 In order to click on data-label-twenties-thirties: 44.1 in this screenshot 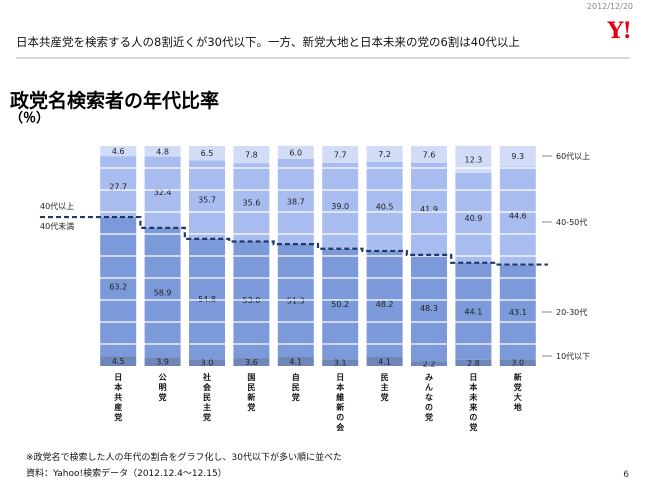, I will do `click(473, 311)`.